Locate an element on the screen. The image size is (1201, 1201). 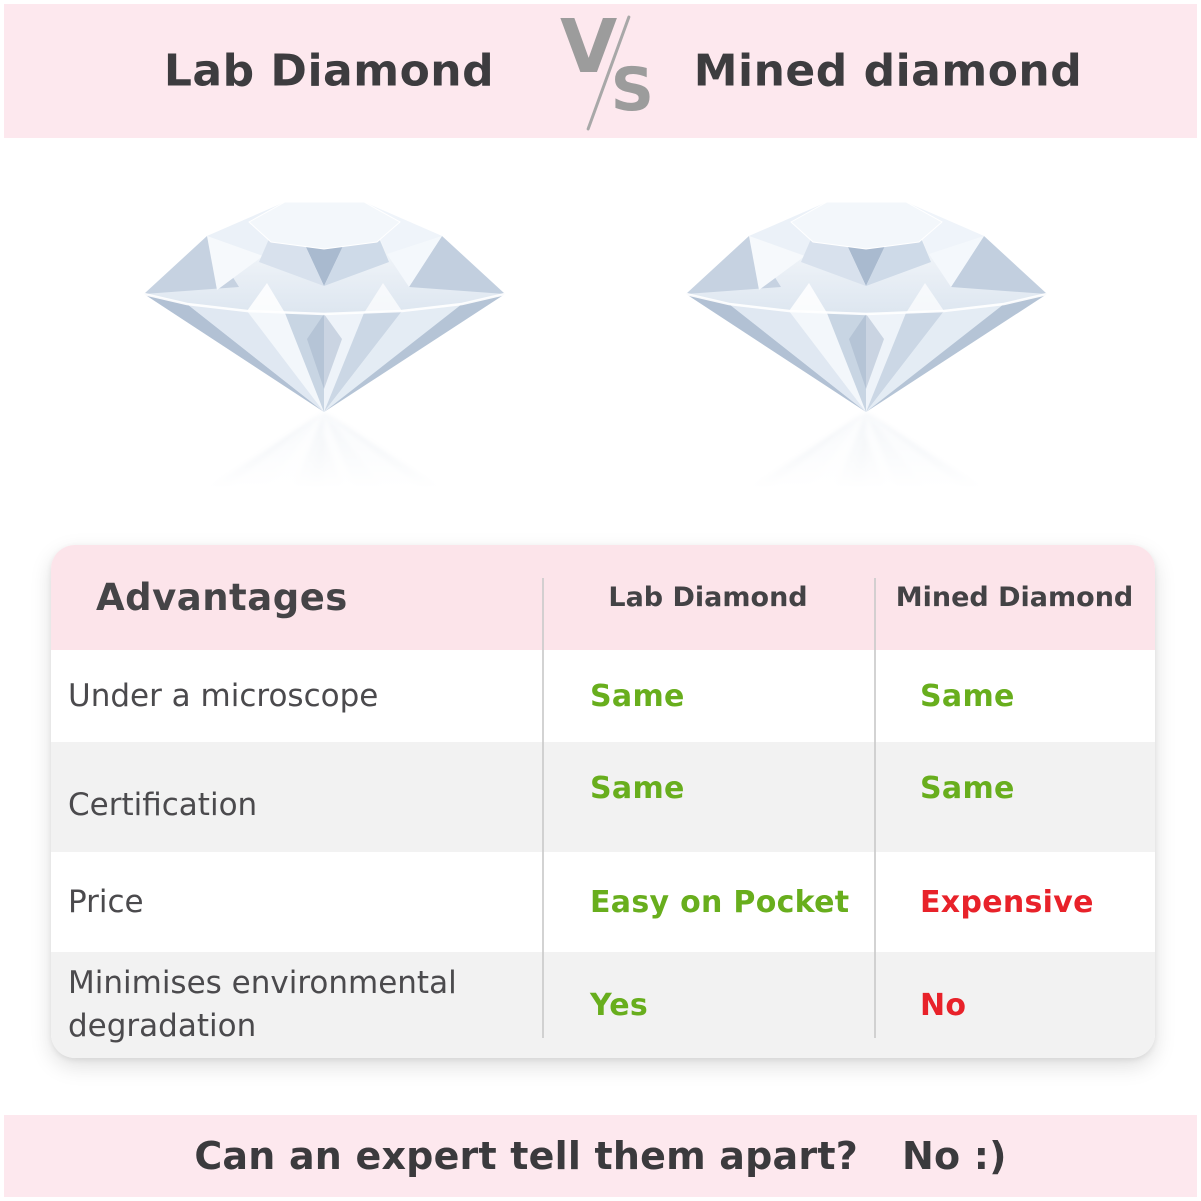
row-label: Certification is located at coordinates (163, 804).